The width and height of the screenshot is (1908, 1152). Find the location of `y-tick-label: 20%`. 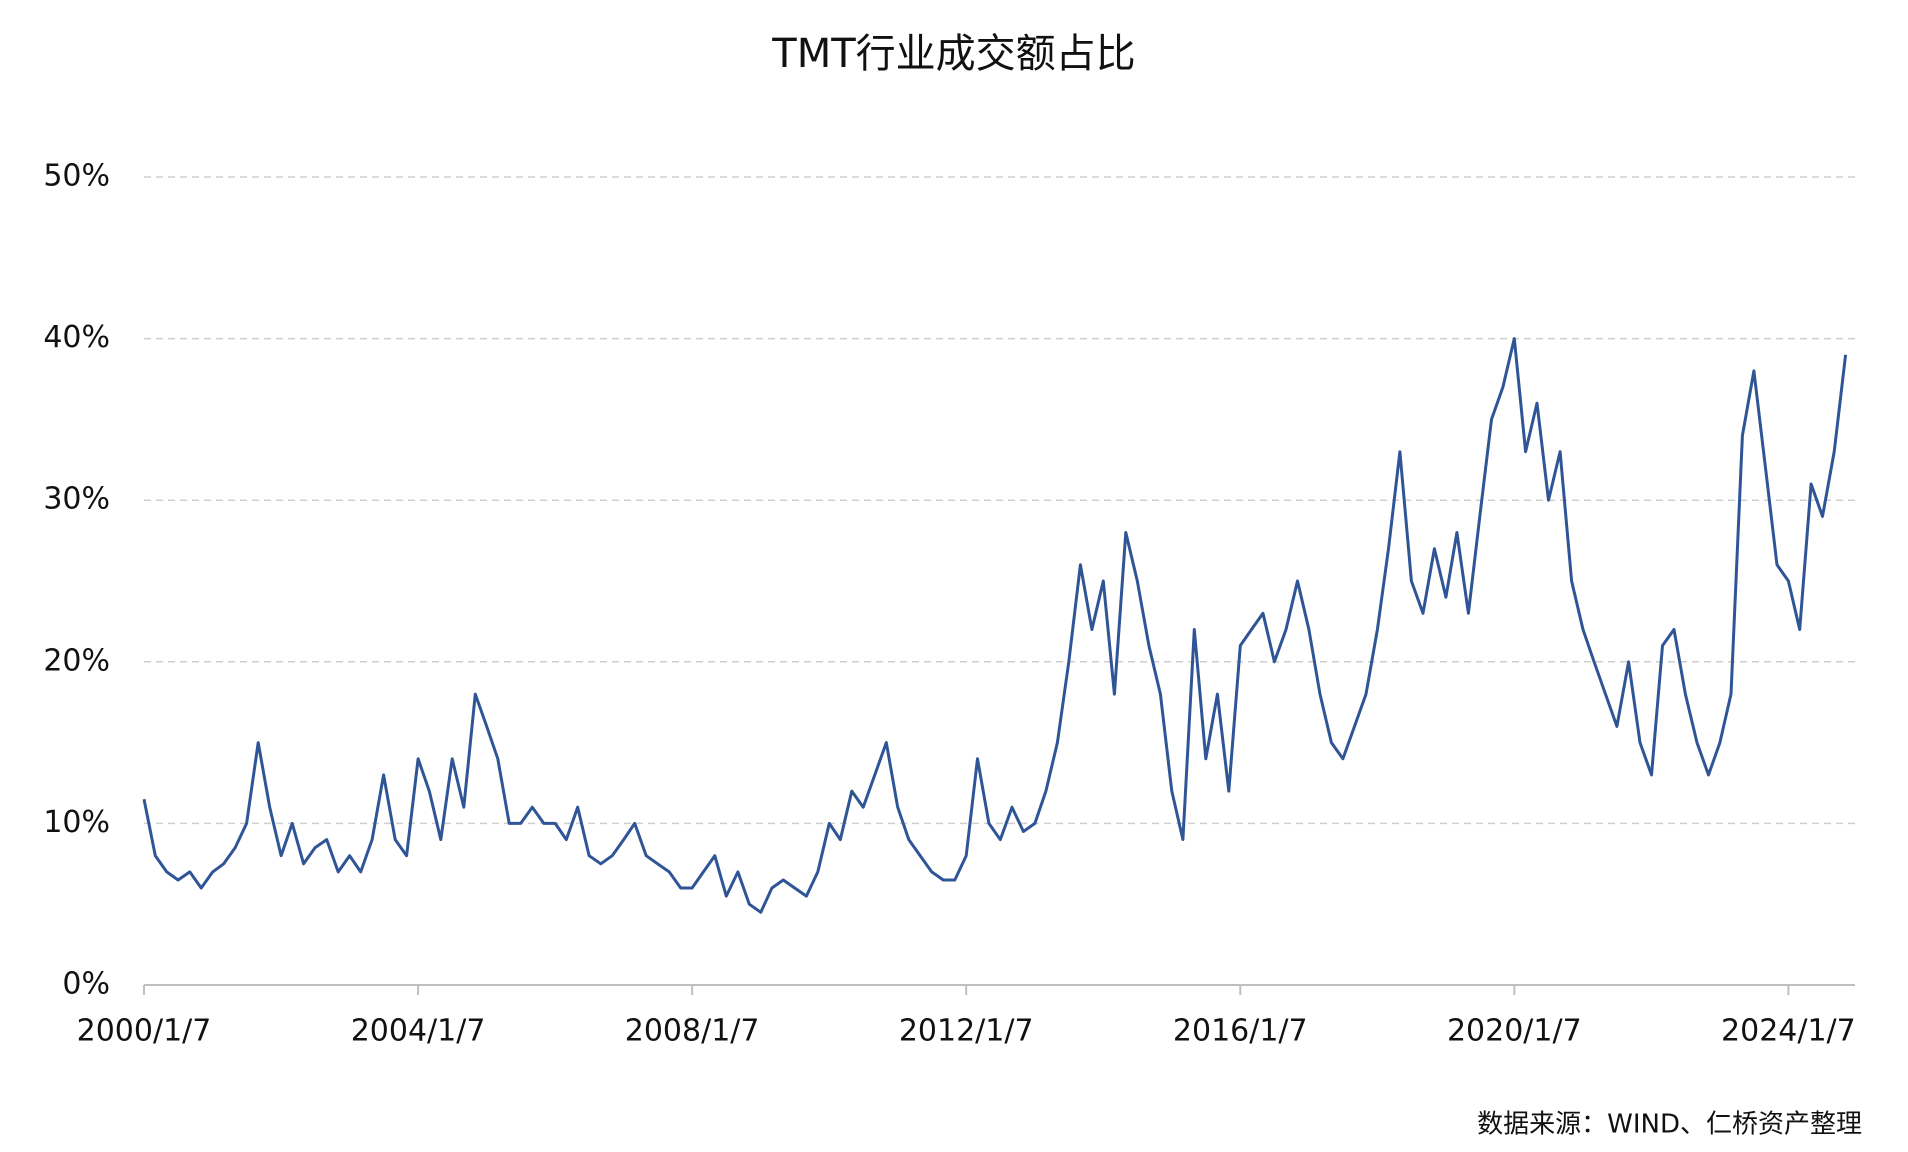

y-tick-label: 20% is located at coordinates (76, 660).